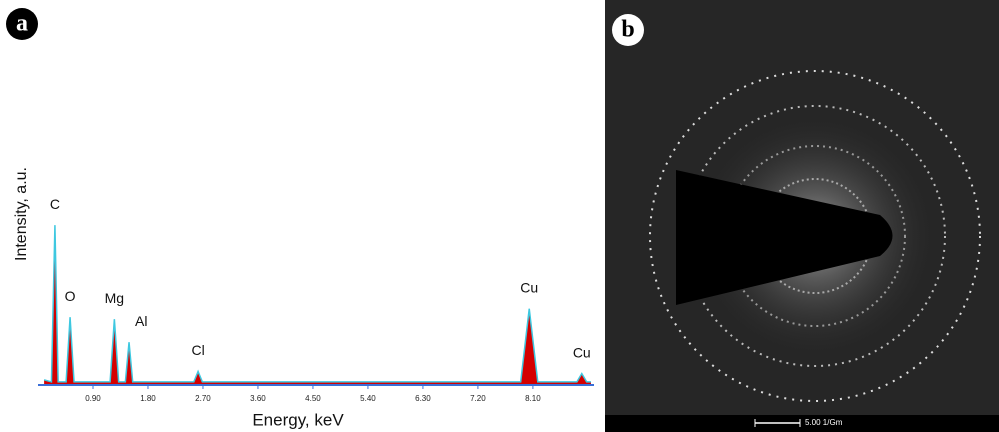 The width and height of the screenshot is (999, 432). Describe the element at coordinates (197, 350) in the screenshot. I see `peak-label: Cl` at that location.